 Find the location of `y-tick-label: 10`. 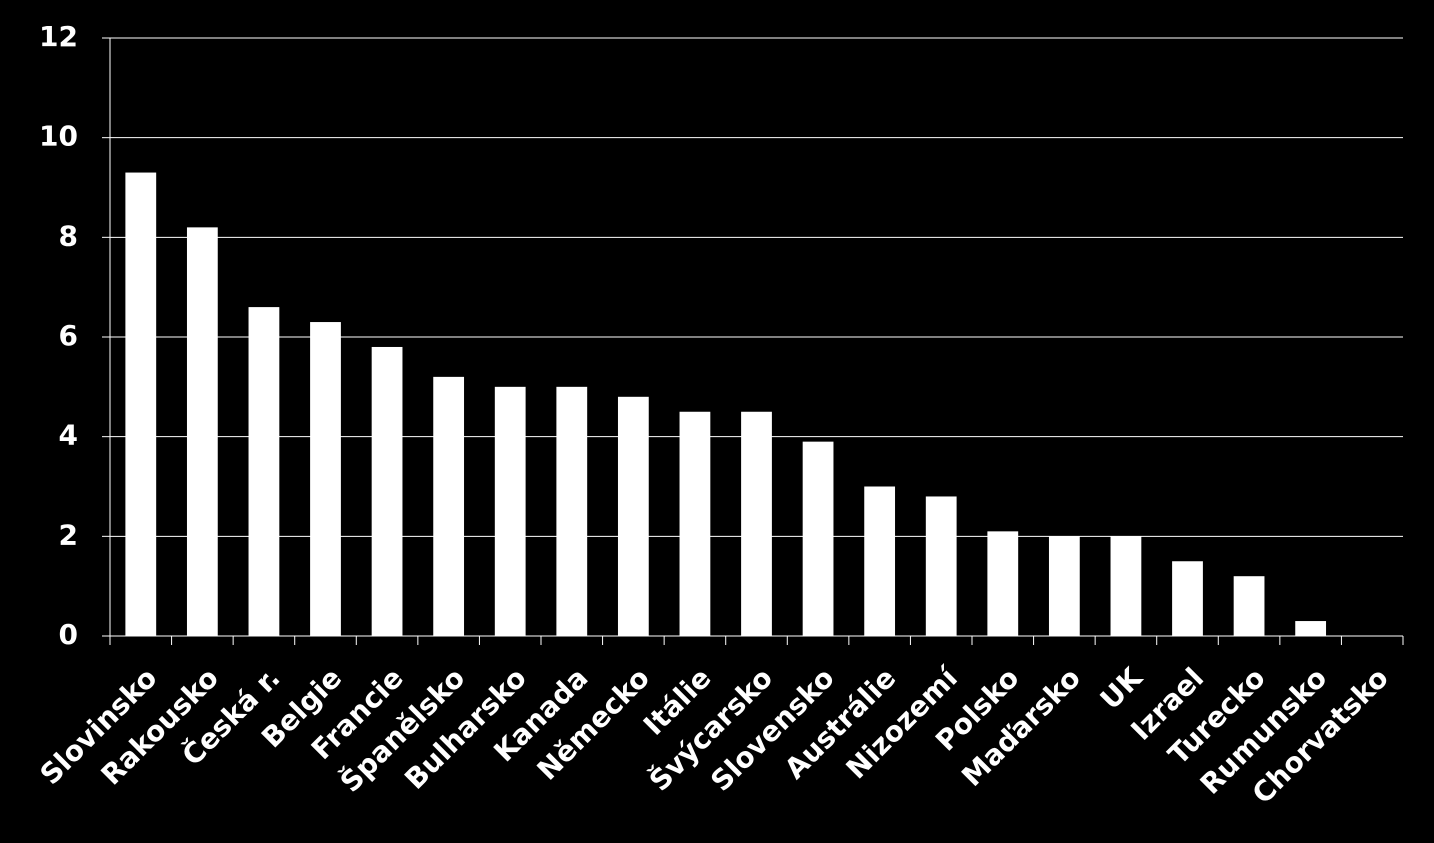

y-tick-label: 10 is located at coordinates (58, 136).